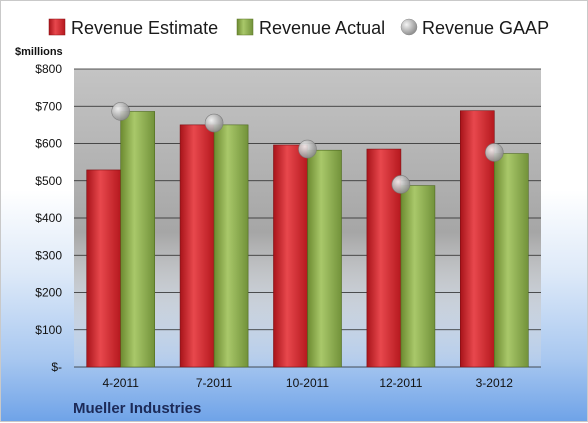 Image resolution: width=588 pixels, height=423 pixels. I want to click on y-tick-label: $-, so click(56, 367).